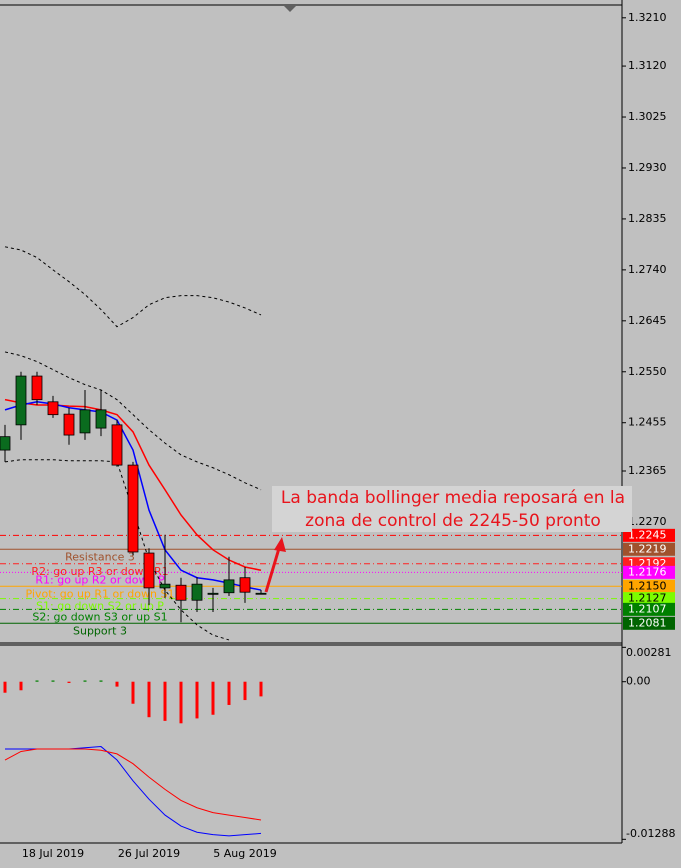  Describe the element at coordinates (647, 320) in the screenshot. I see `y-tick-label: 1.2645` at that location.